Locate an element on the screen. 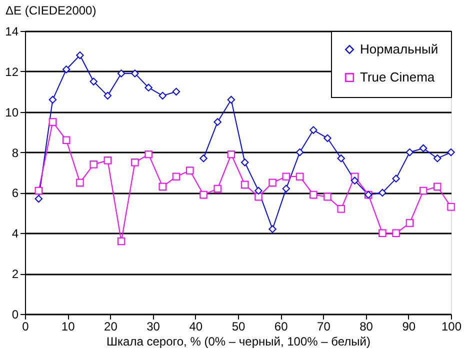  x-tick-label: 100 is located at coordinates (451, 327).